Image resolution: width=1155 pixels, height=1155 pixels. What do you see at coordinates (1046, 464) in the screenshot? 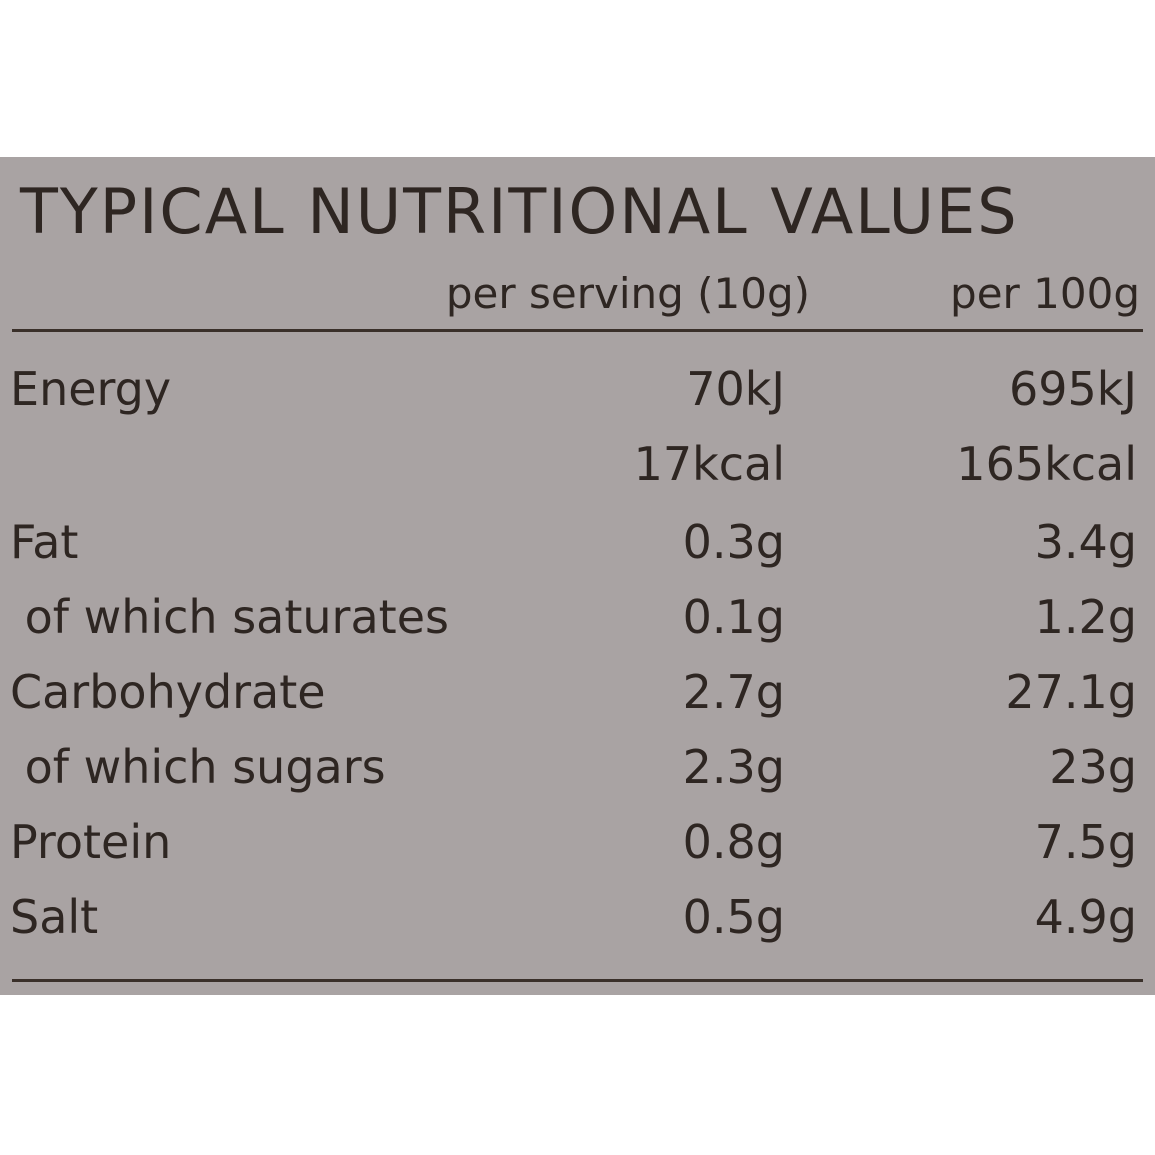
I see `row-value: 165kcal` at bounding box center [1046, 464].